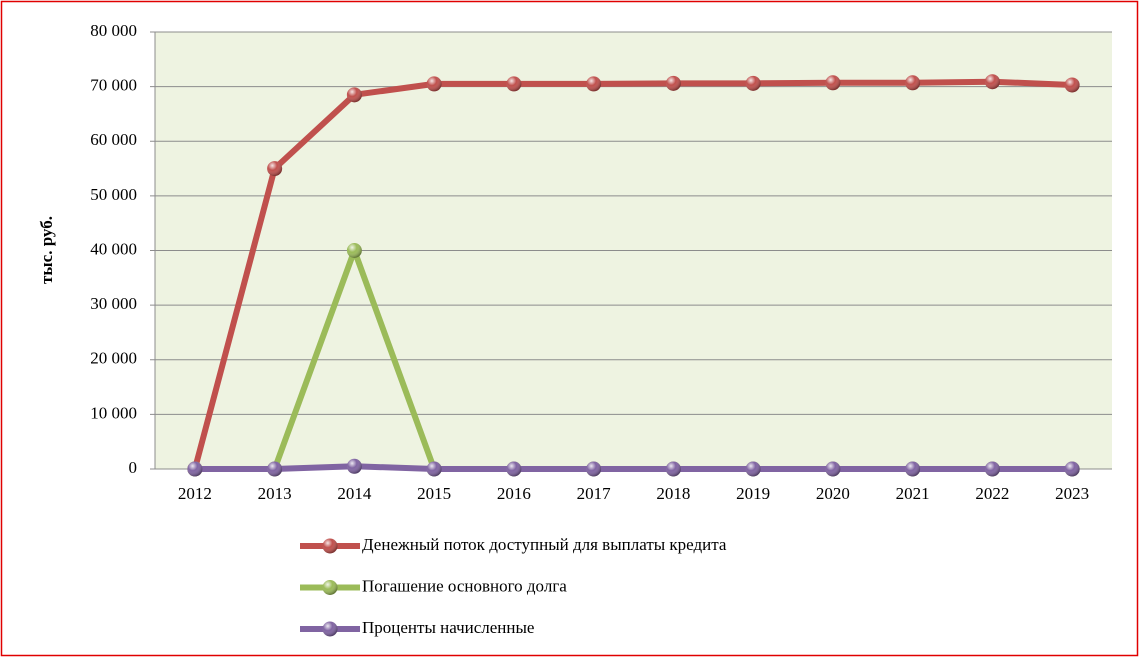 The height and width of the screenshot is (657, 1139). Describe the element at coordinates (464, 585) in the screenshot. I see `legend-label: Погашение основного долга` at that location.